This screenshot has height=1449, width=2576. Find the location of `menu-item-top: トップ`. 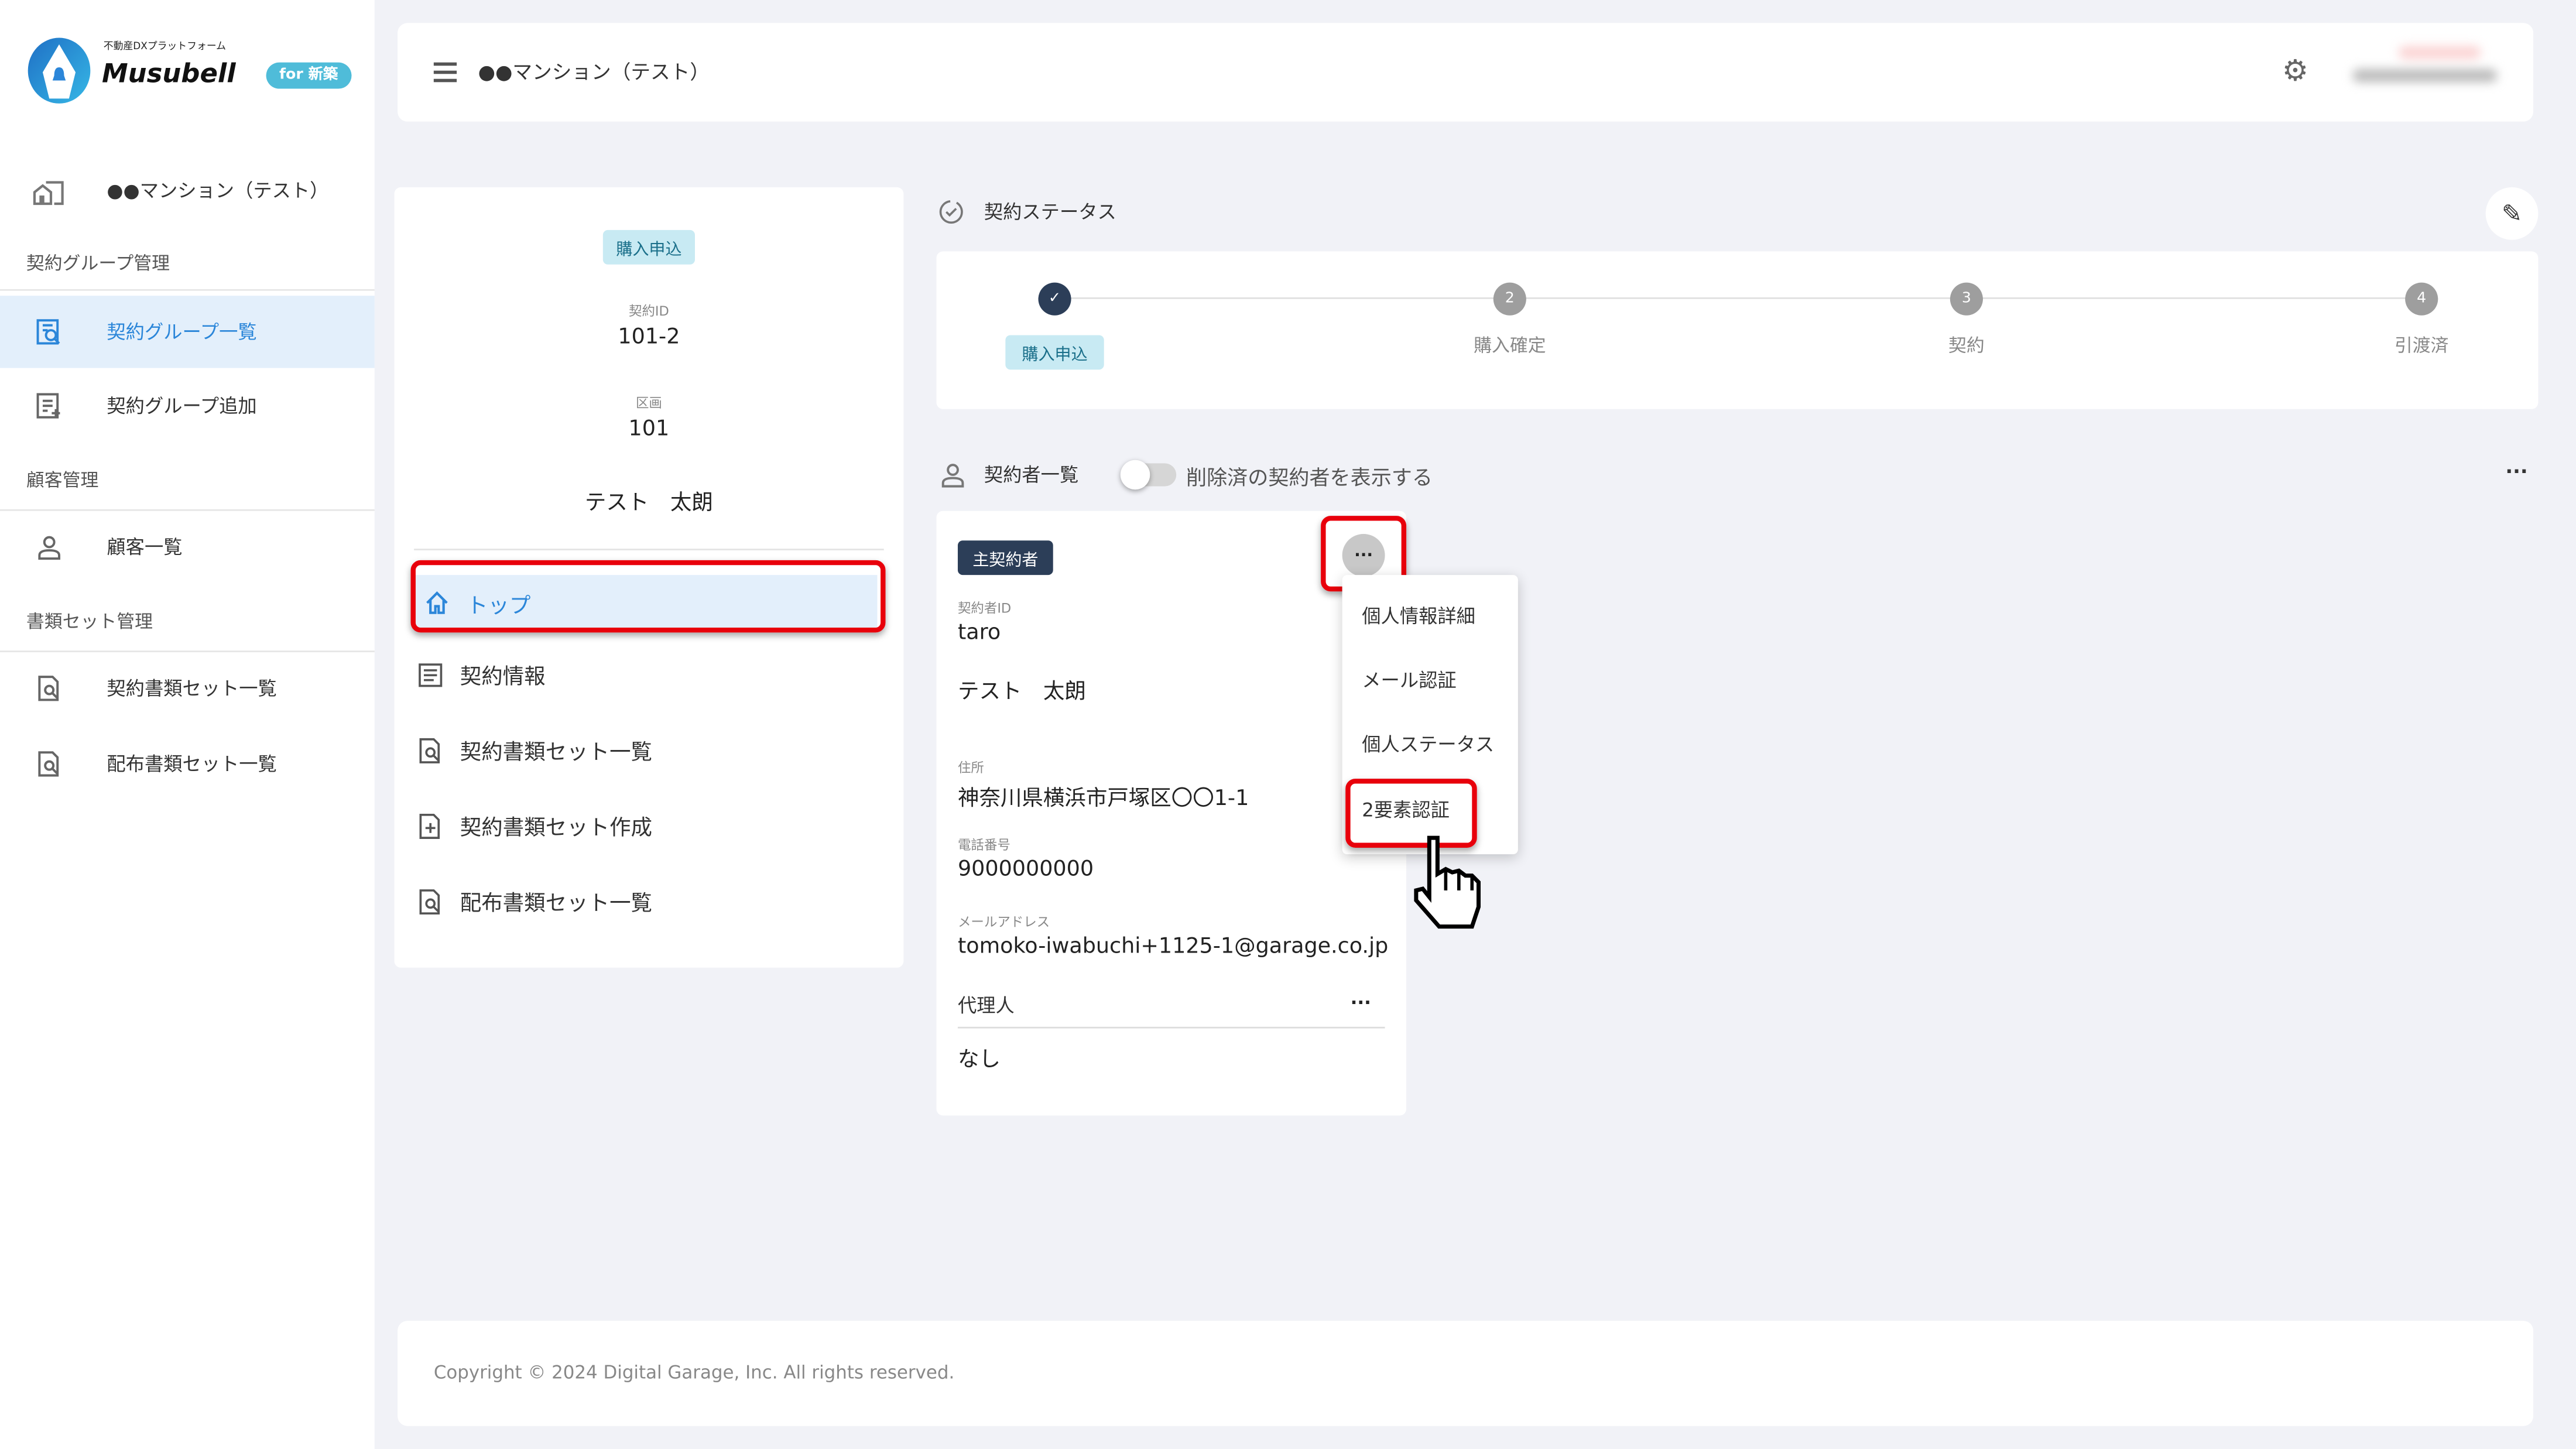

menu-item-top: トップ is located at coordinates (646, 603).